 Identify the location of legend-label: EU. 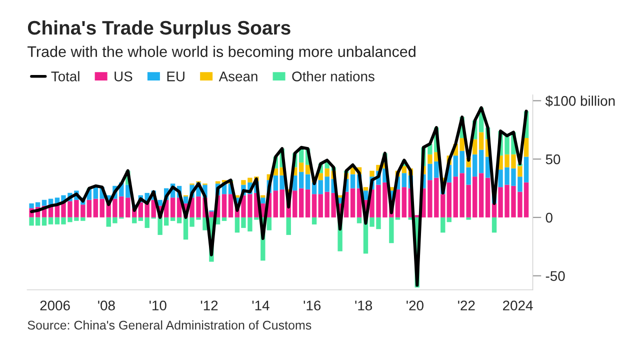
(175, 77).